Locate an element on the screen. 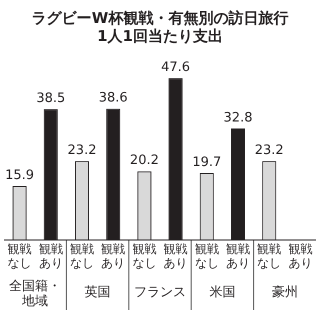  x-tick-label: 全国籍・地域 is located at coordinates (35, 293).